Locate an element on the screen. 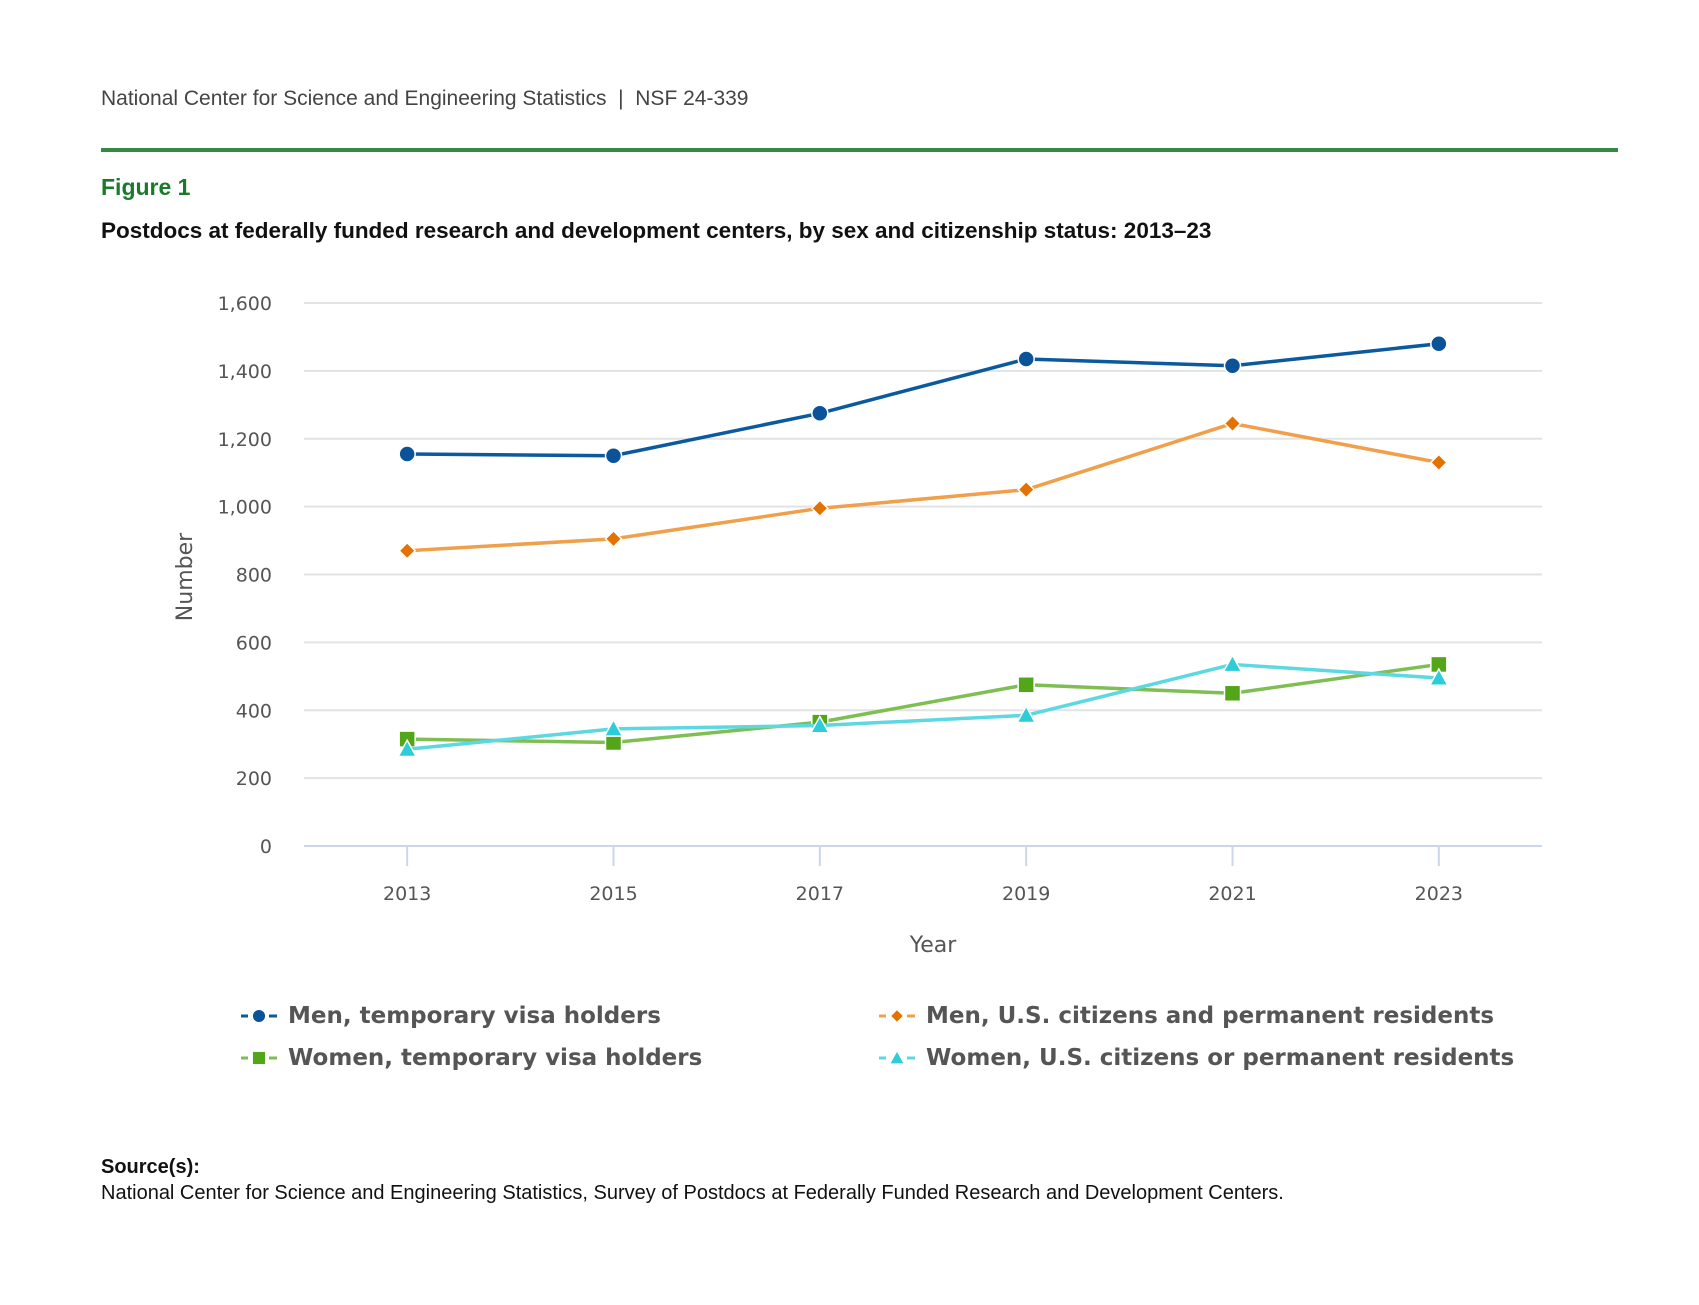 The image size is (1699, 1305). circle-marker is located at coordinates (259, 1016).